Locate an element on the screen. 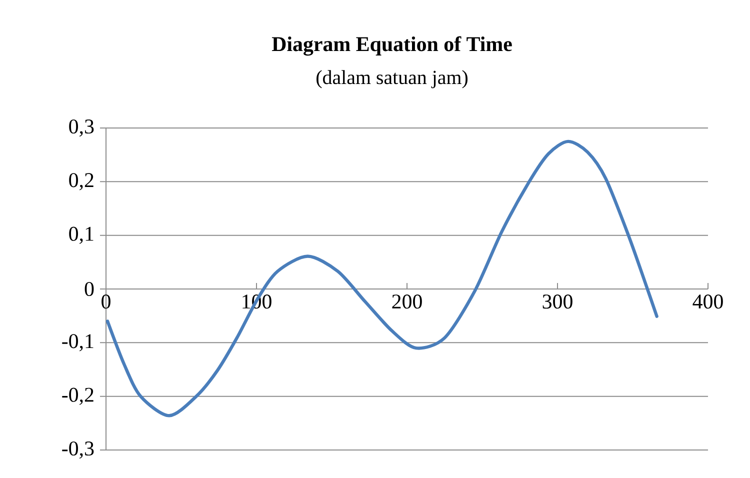  y-tick-label: 0,2 is located at coordinates (81, 181).